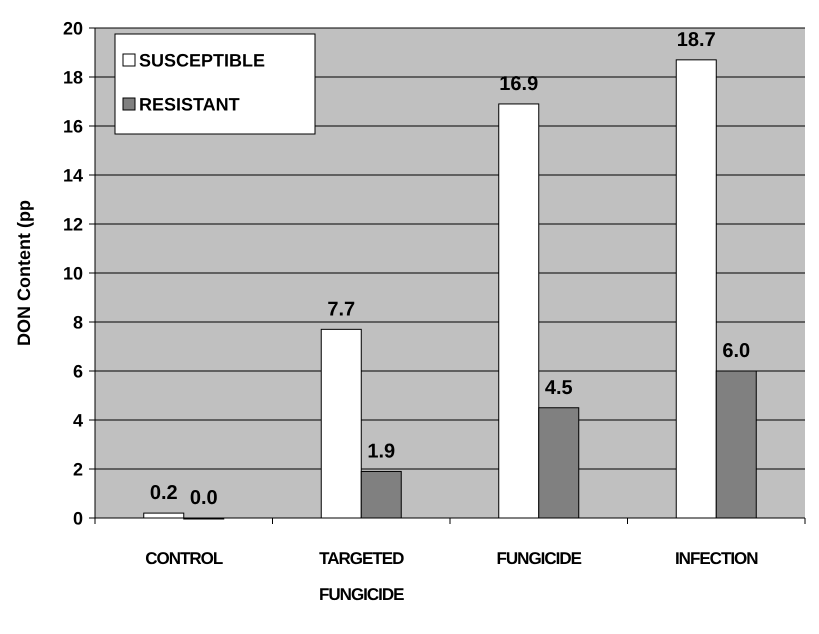  Describe the element at coordinates (341, 309) in the screenshot. I see `data-label: 7.7` at that location.